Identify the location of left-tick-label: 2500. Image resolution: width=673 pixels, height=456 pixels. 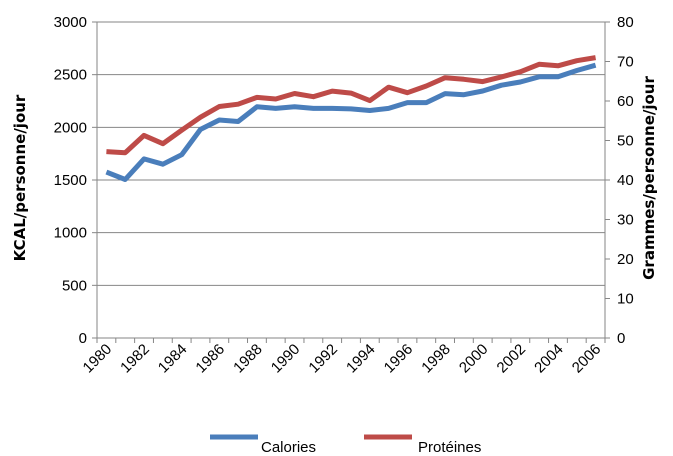
(70, 75).